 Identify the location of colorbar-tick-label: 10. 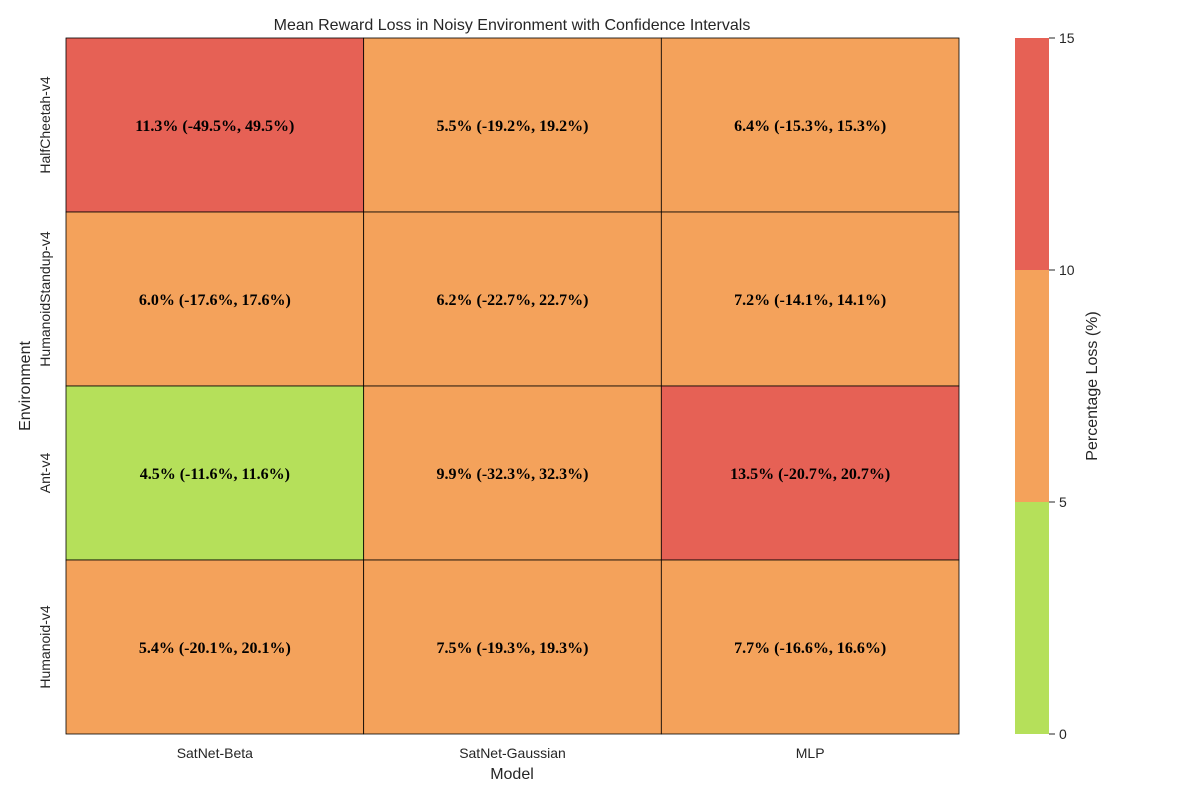
(1067, 270).